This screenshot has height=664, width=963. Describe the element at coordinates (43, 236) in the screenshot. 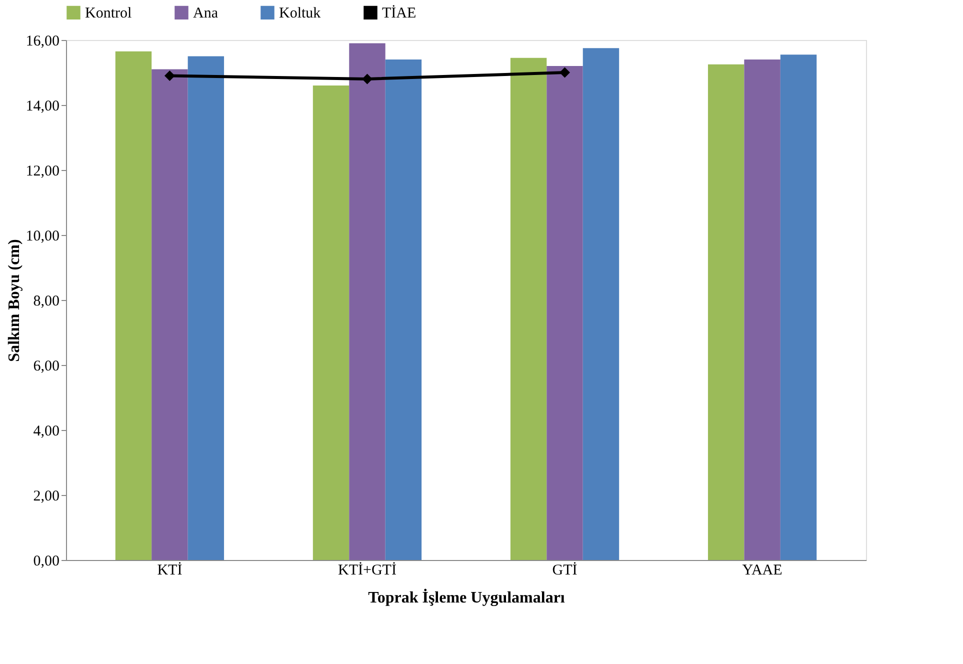

I see `y-tick-label: 10,00` at that location.